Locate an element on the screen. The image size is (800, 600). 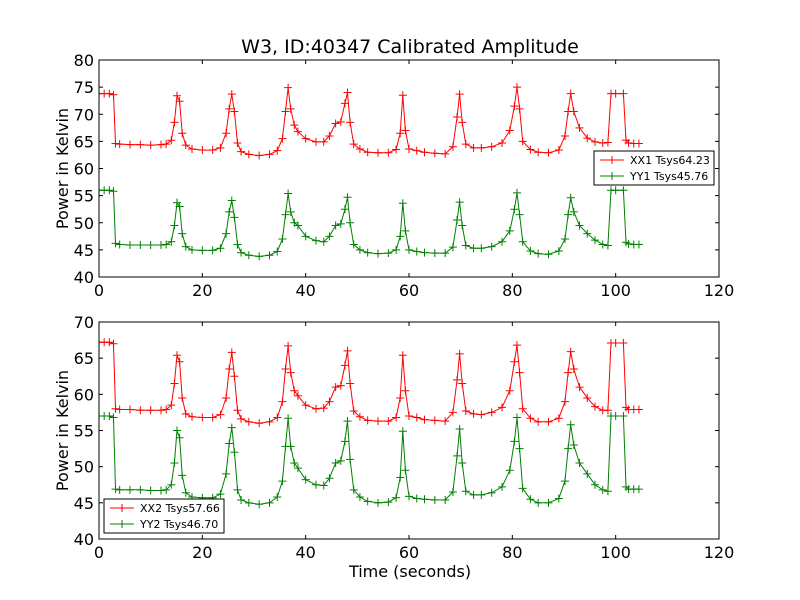
y-tick-label: 40 is located at coordinates (84, 277).